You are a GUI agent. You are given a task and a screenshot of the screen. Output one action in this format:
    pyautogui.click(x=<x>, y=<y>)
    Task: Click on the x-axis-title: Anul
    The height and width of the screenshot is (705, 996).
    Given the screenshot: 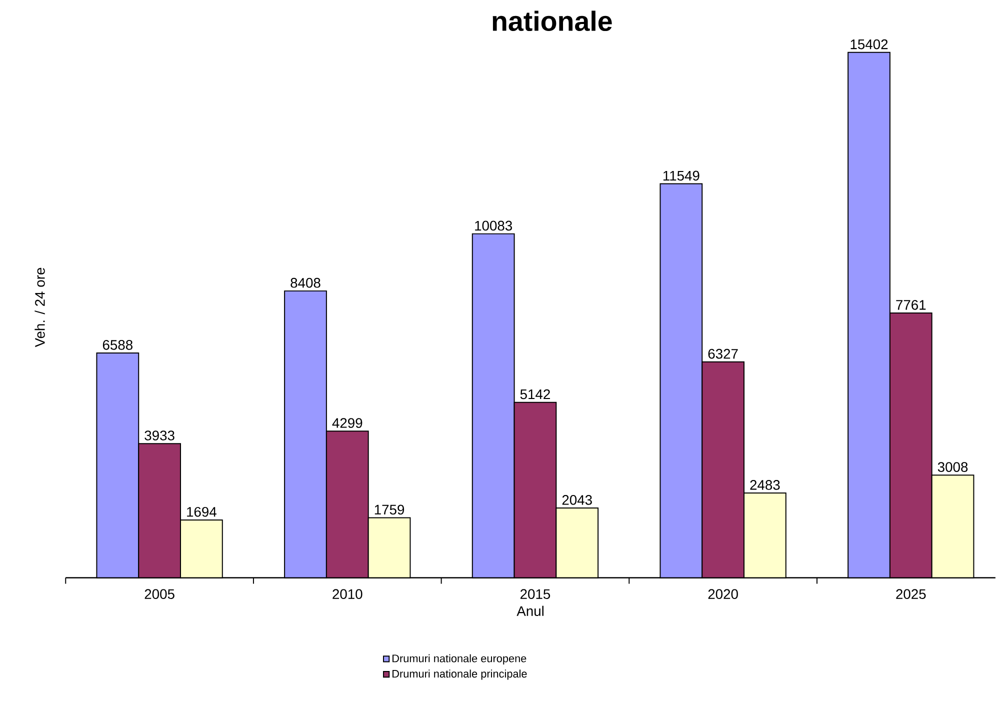 What is the action you would take?
    pyautogui.click(x=530, y=611)
    